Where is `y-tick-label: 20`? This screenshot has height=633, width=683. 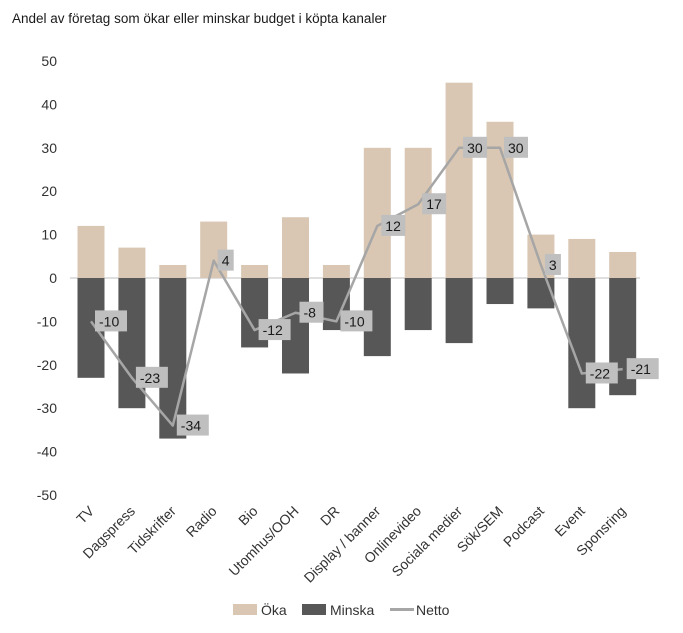 y-tick-label: 20 is located at coordinates (49, 191).